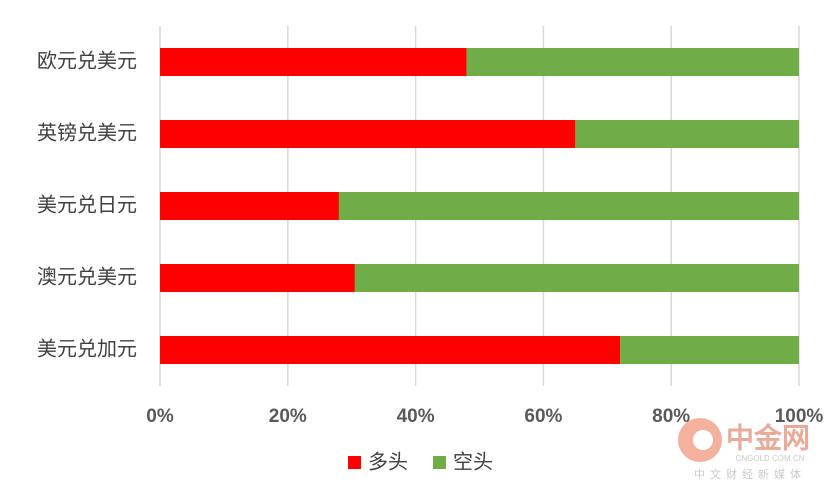  I want to click on y-tick-label: 英镑兑美元, so click(87, 133).